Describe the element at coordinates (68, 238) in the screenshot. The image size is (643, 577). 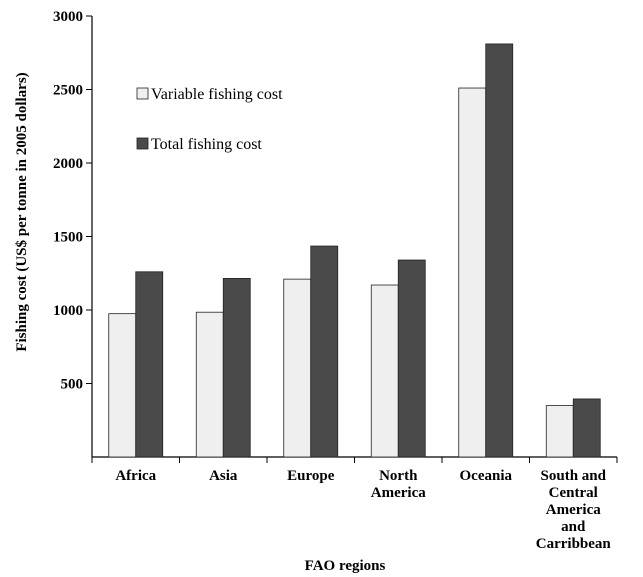
I see `y-tick-label: 1500` at that location.